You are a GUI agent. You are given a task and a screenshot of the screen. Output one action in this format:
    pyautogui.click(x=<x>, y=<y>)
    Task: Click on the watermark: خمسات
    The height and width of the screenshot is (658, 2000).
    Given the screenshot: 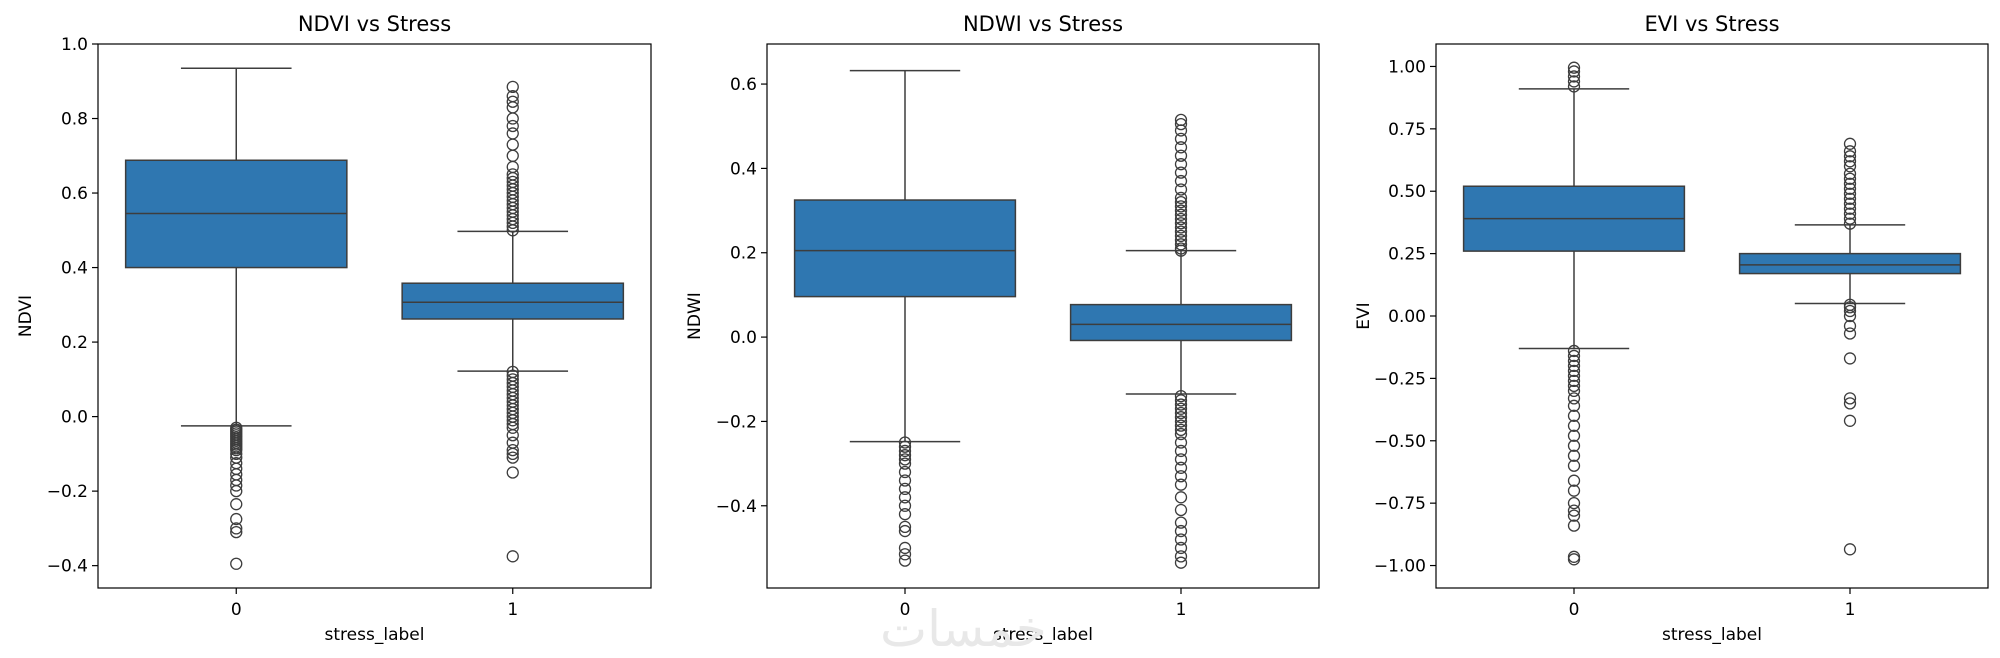 What is the action you would take?
    pyautogui.click(x=963, y=629)
    